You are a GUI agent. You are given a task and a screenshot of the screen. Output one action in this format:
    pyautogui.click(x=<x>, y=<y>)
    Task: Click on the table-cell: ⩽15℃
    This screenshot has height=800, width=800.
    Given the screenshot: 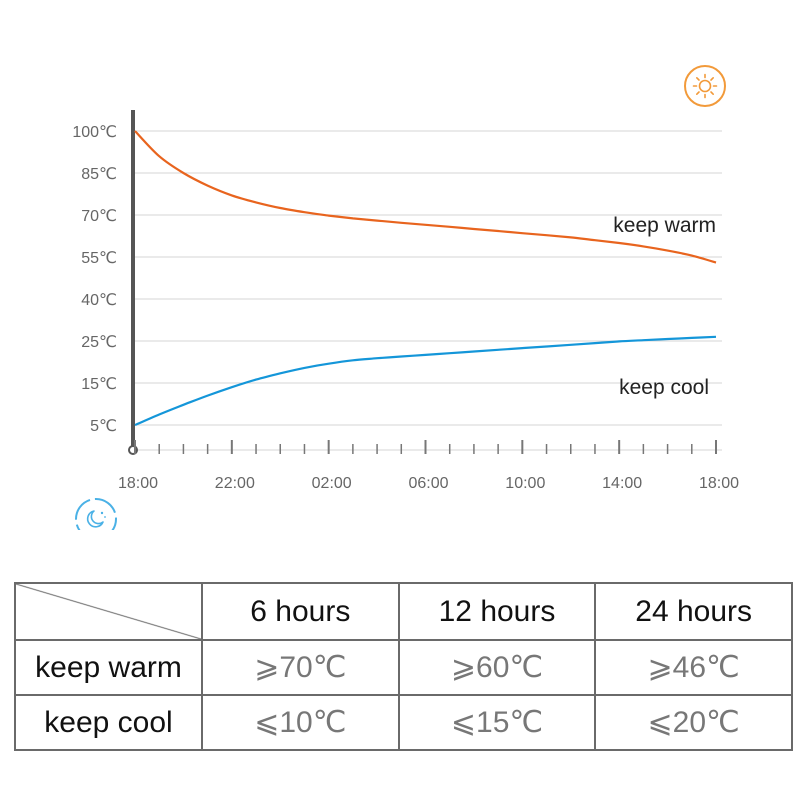 What is the action you would take?
    pyautogui.click(x=497, y=722)
    